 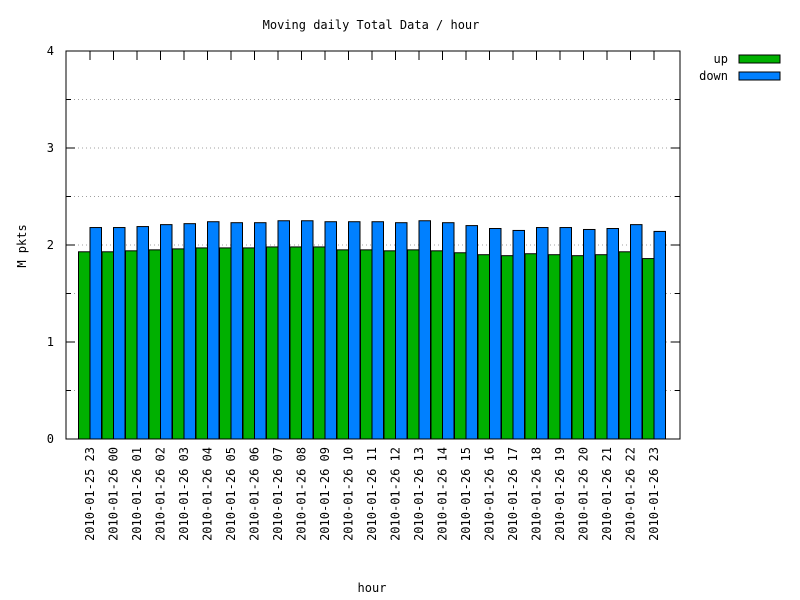 What do you see at coordinates (22, 245) in the screenshot?
I see `y-axis-label: M pkts` at bounding box center [22, 245].